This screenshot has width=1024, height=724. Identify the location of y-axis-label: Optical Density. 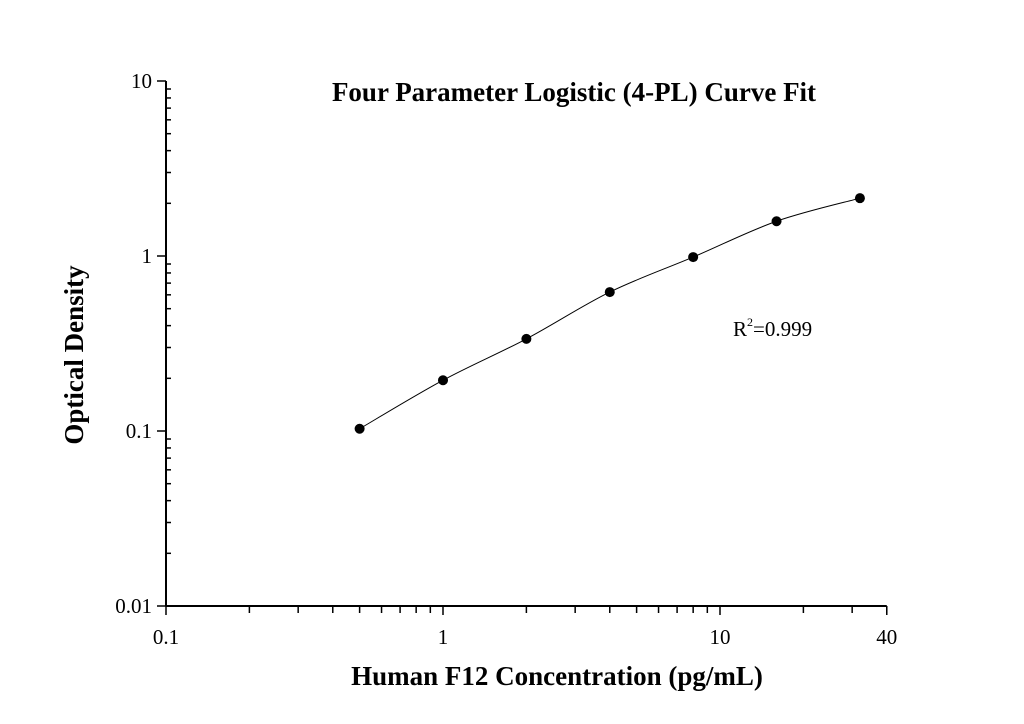
(74, 355).